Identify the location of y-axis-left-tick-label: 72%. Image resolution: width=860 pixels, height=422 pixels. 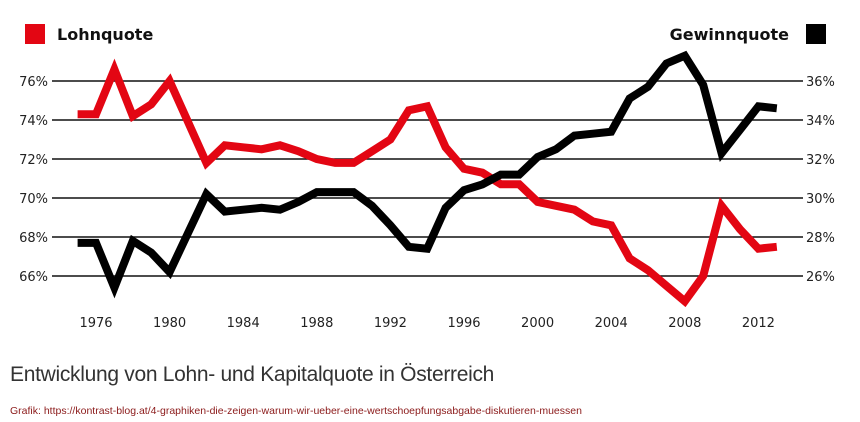
(33, 160).